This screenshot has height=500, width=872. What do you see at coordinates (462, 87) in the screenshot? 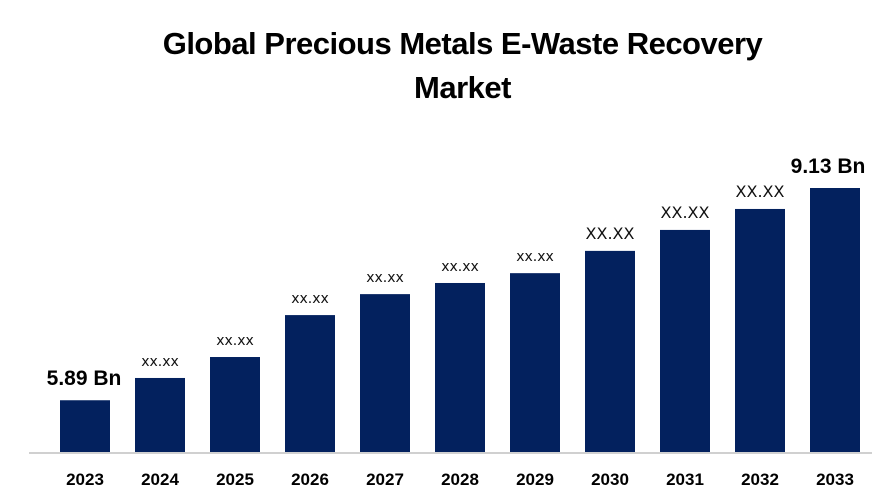
I see `chart-title-line-2: Market` at bounding box center [462, 87].